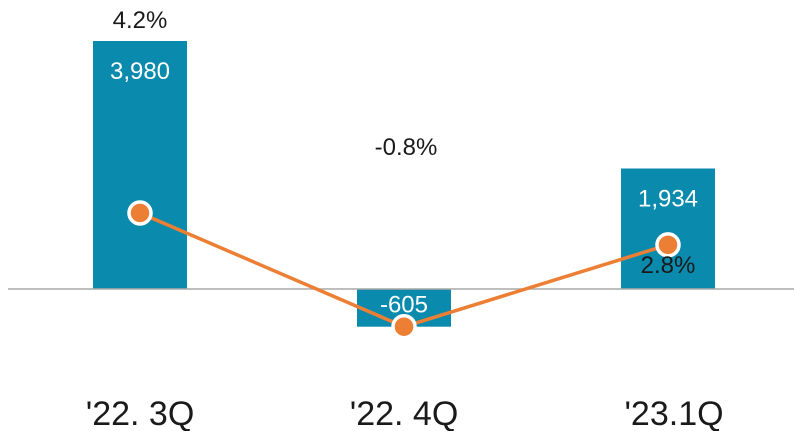 The image size is (794, 431). What do you see at coordinates (673, 413) in the screenshot?
I see `category-label-3: '23.1Q` at bounding box center [673, 413].